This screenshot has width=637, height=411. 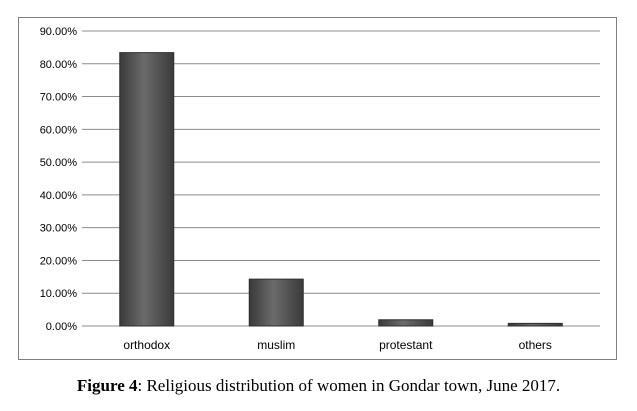 I want to click on y-tick-label: 90.00%, so click(x=59, y=32).